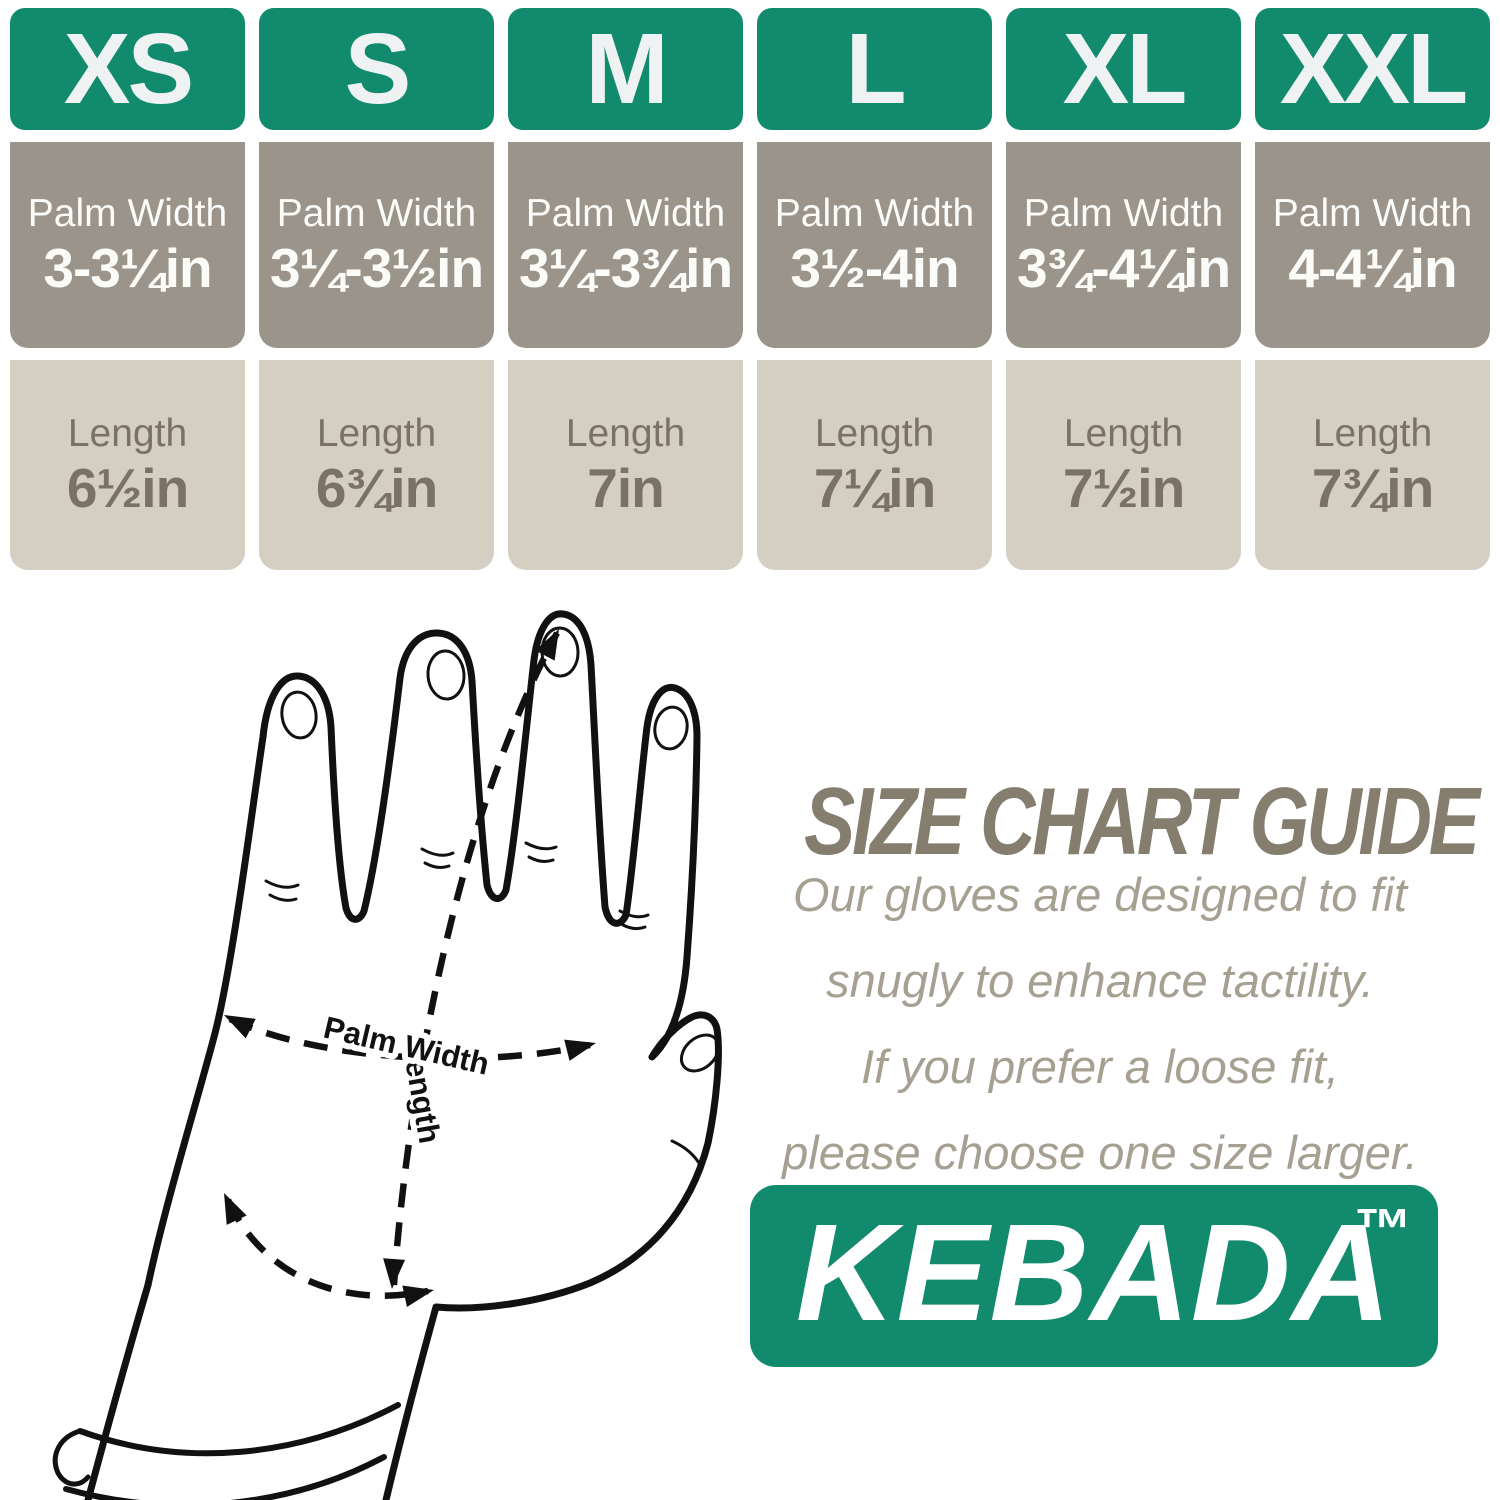  Describe the element at coordinates (625, 488) in the screenshot. I see `length-value: 7in` at that location.